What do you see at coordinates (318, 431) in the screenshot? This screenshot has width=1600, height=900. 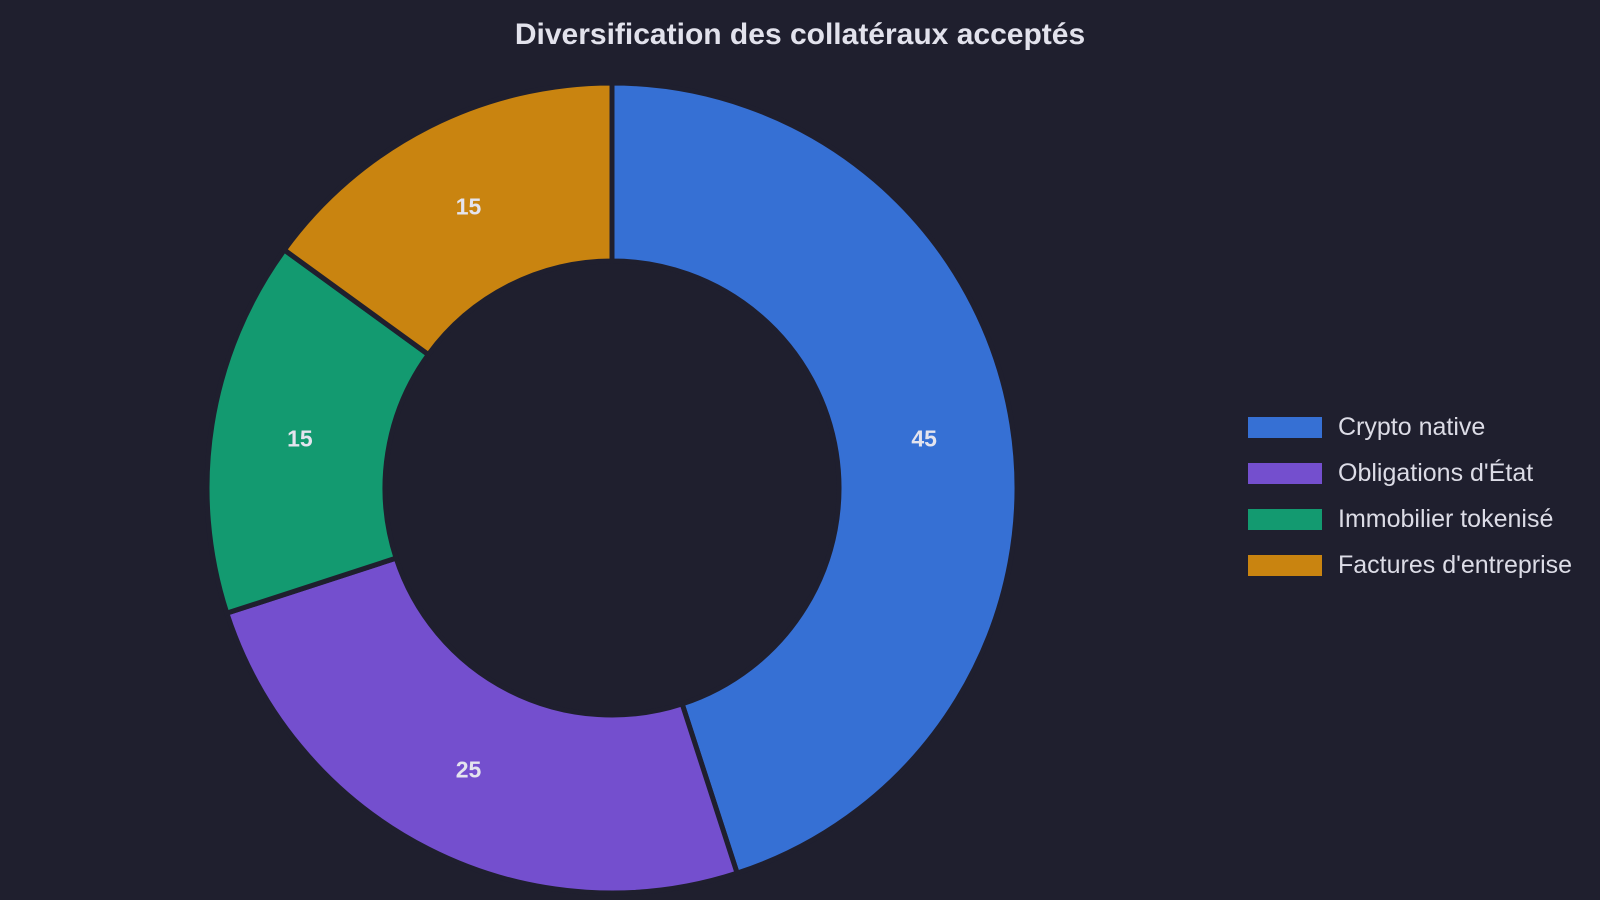 I see `slice-immobilier-tokenise` at bounding box center [318, 431].